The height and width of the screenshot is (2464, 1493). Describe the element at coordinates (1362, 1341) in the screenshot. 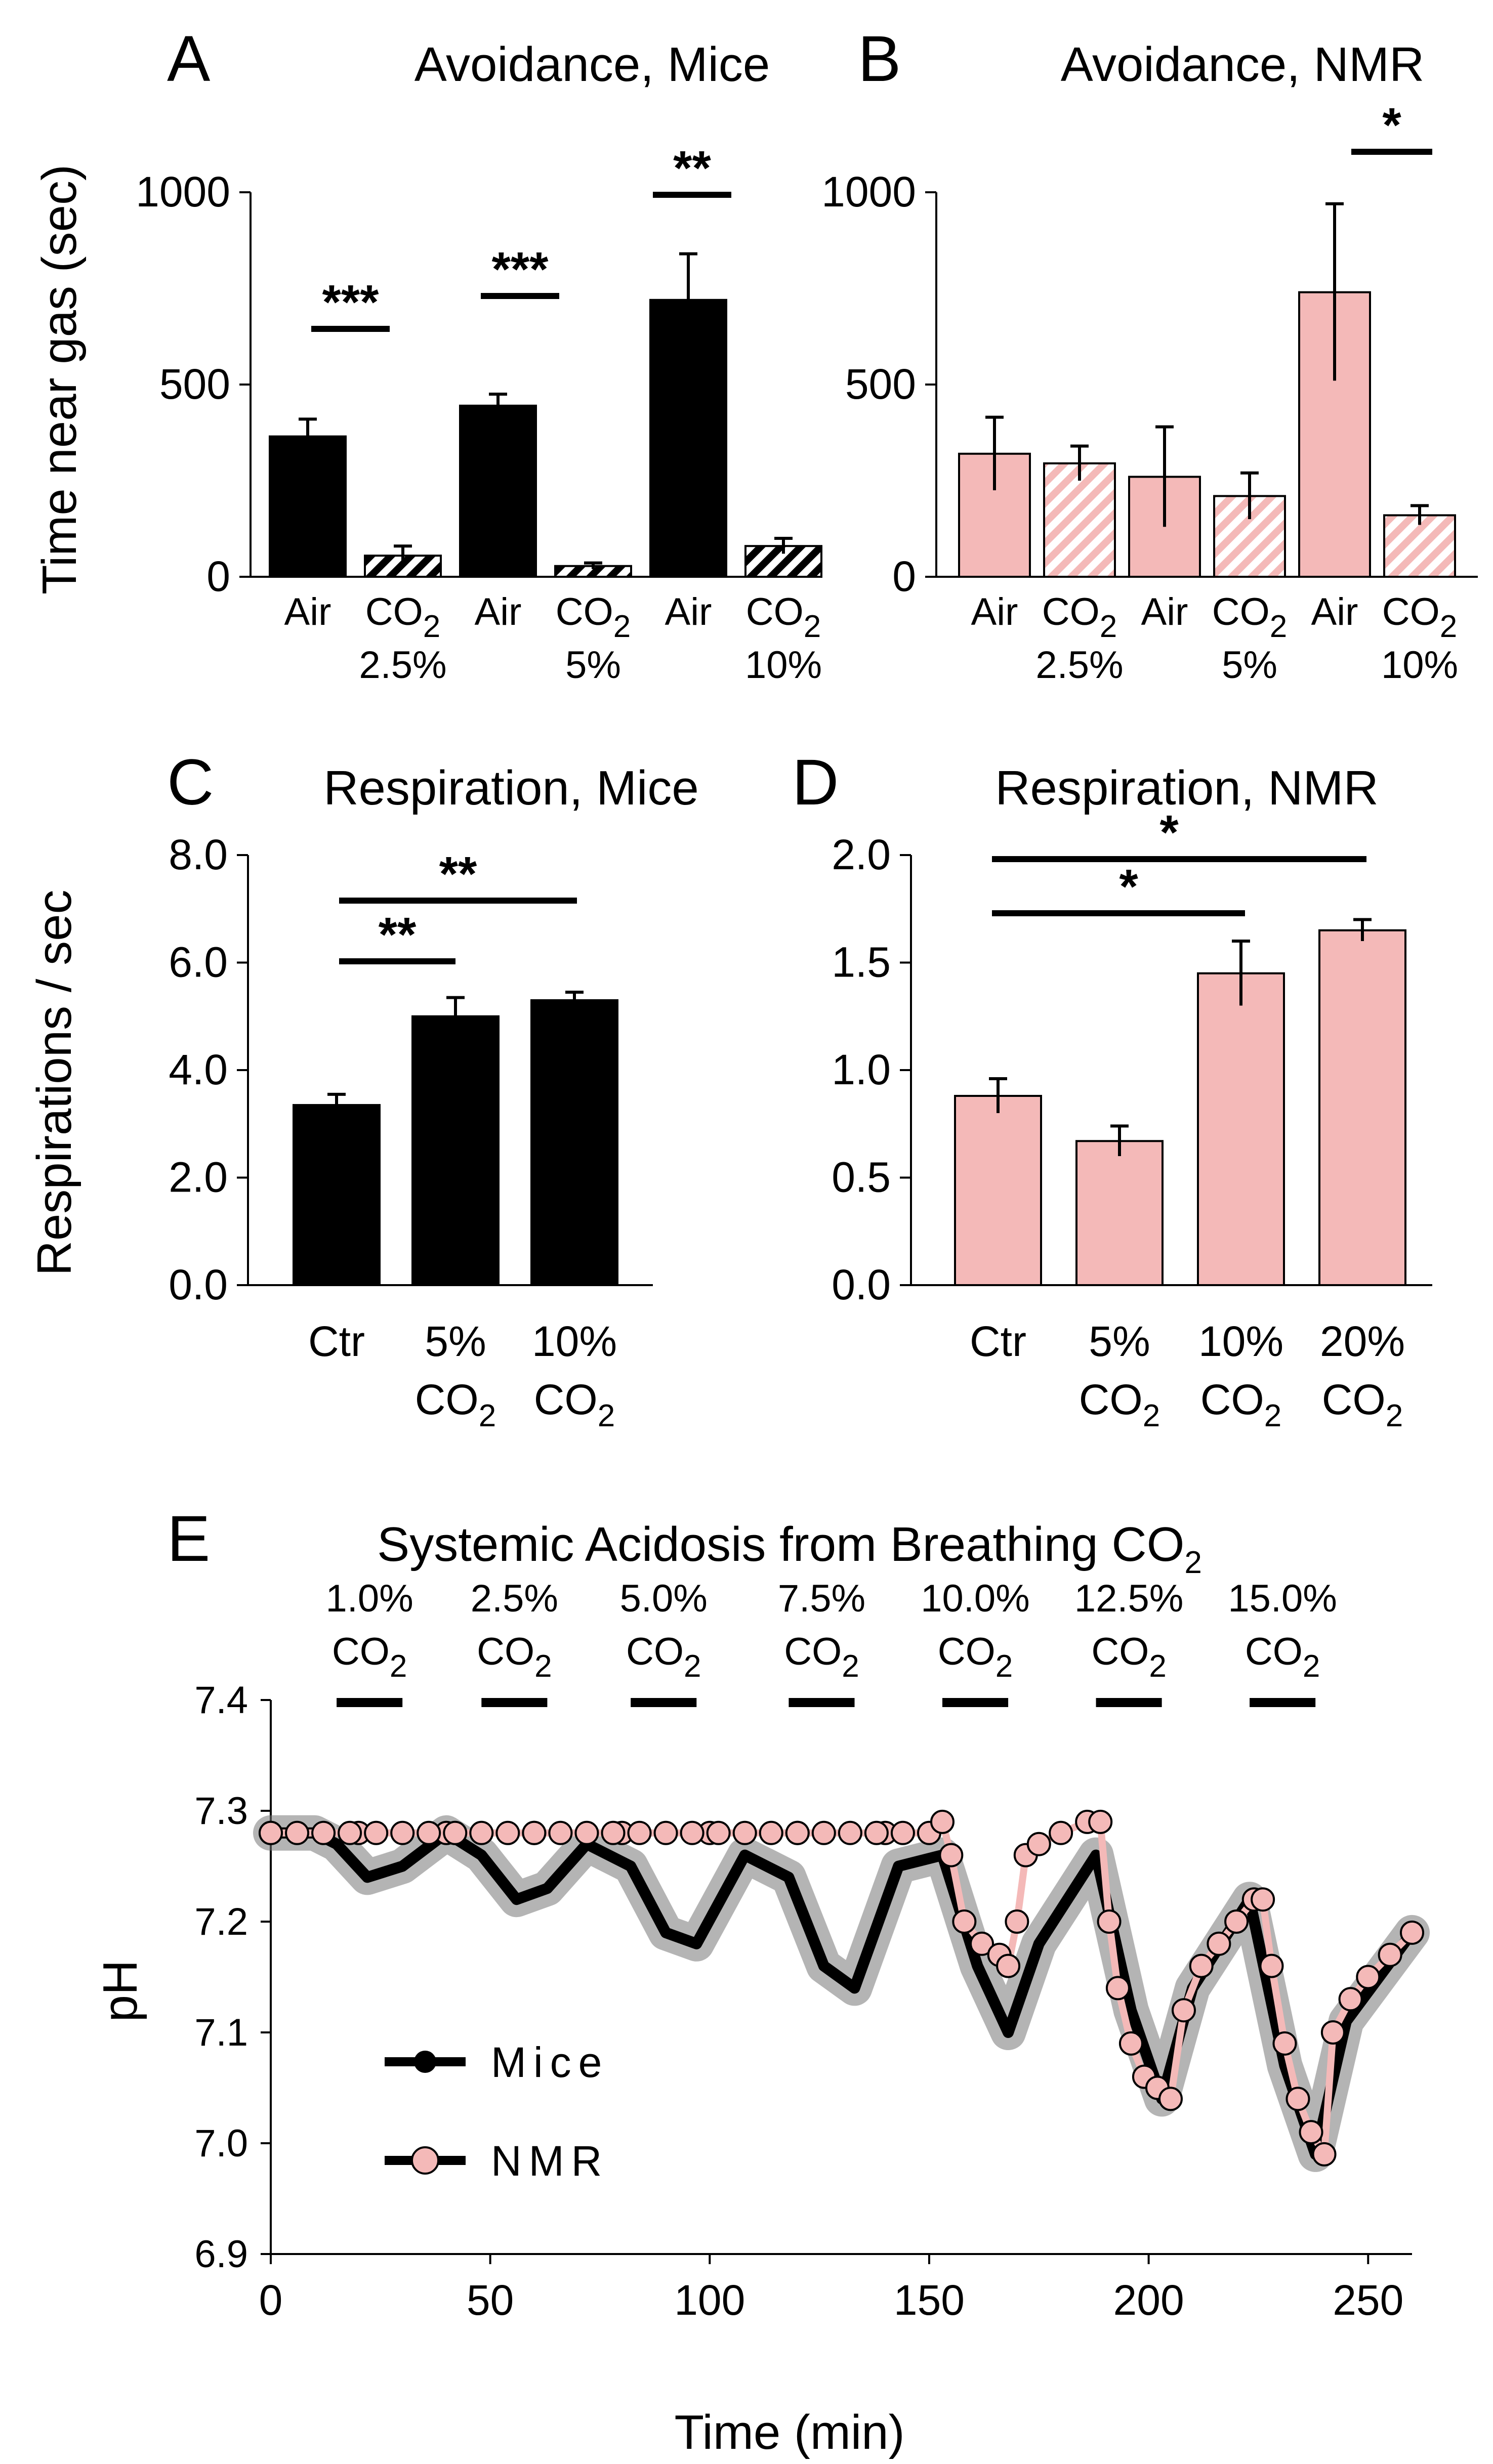

I see `category-label: 20%` at that location.